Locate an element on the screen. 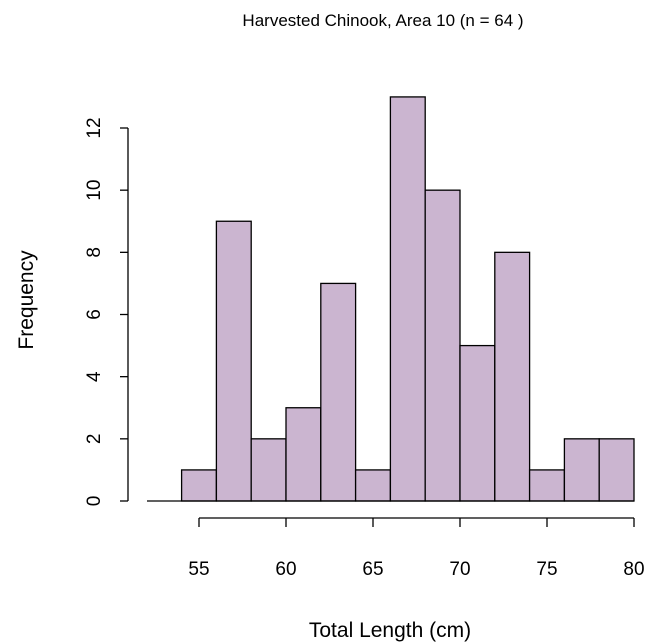 The image size is (649, 642). y-axis-label: Frequency is located at coordinates (26, 300).